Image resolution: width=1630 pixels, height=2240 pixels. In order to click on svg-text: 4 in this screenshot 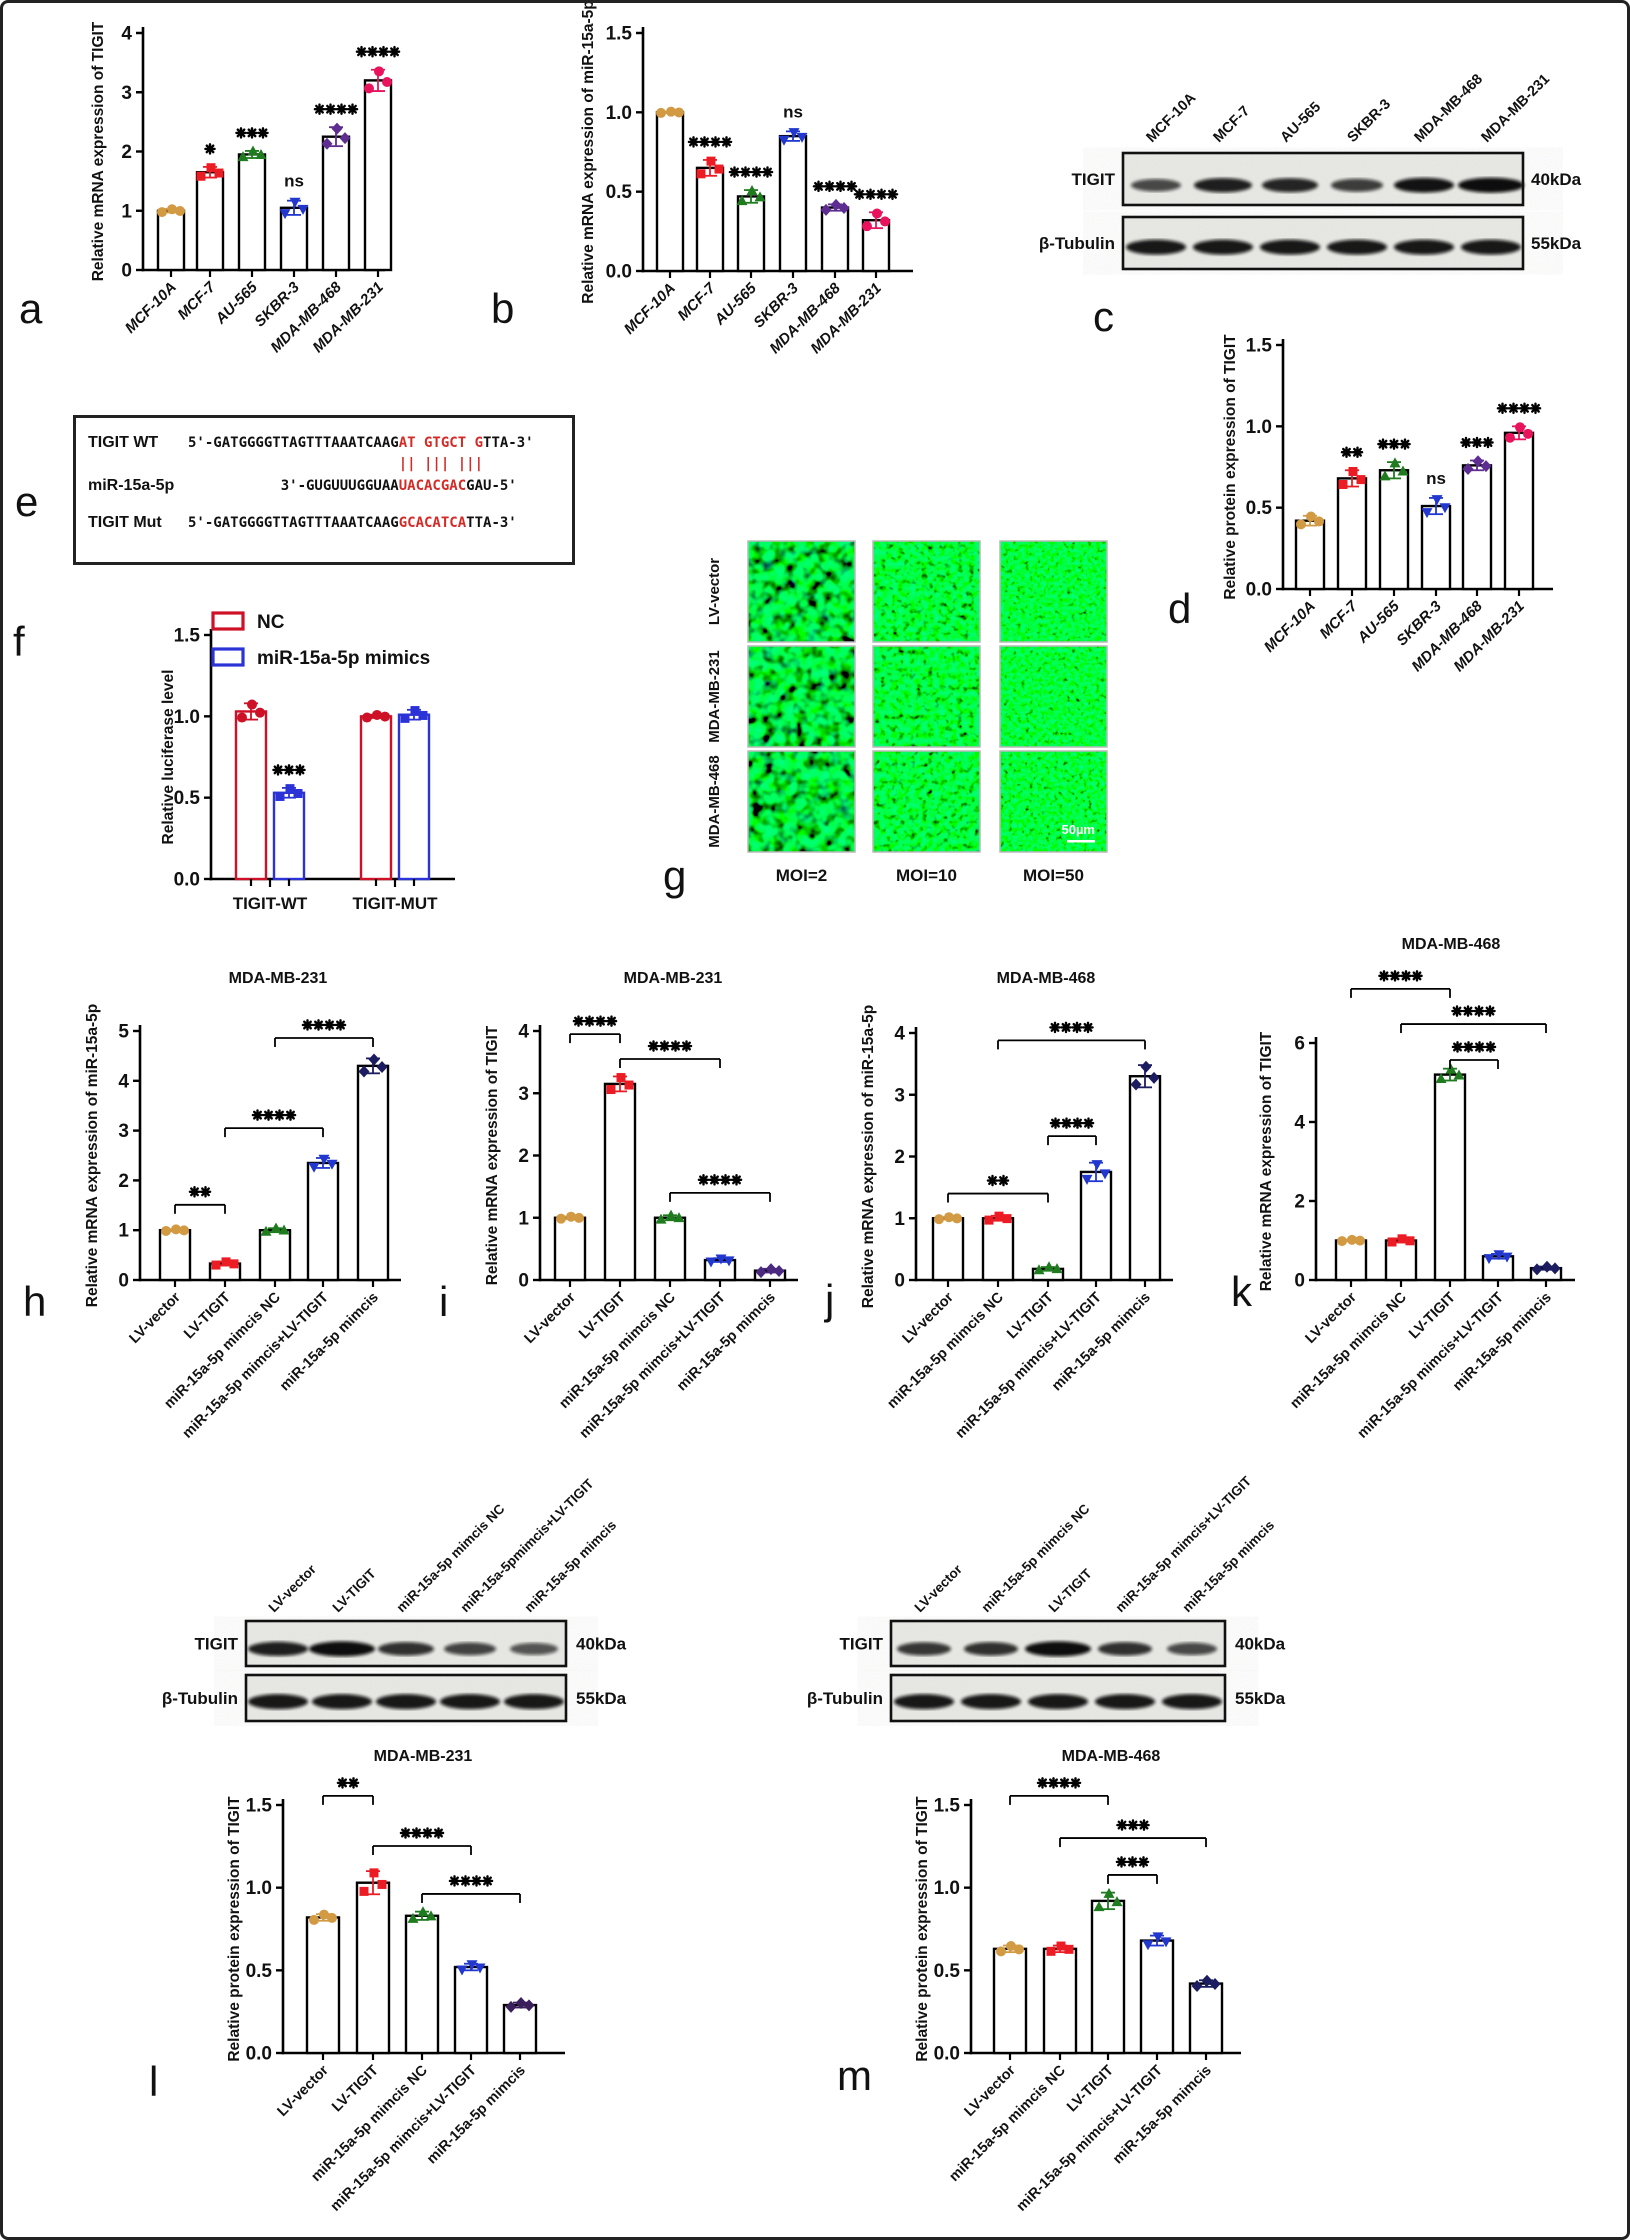, I will do `click(126, 34)`.